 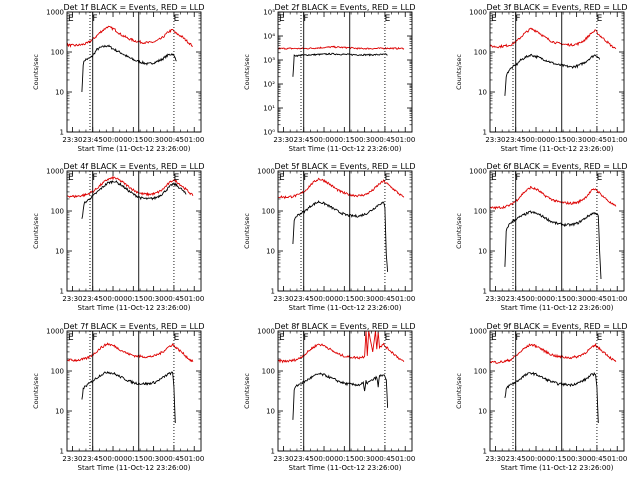 I want to click on y-tick-label: 10⁰, so click(x=269, y=133).